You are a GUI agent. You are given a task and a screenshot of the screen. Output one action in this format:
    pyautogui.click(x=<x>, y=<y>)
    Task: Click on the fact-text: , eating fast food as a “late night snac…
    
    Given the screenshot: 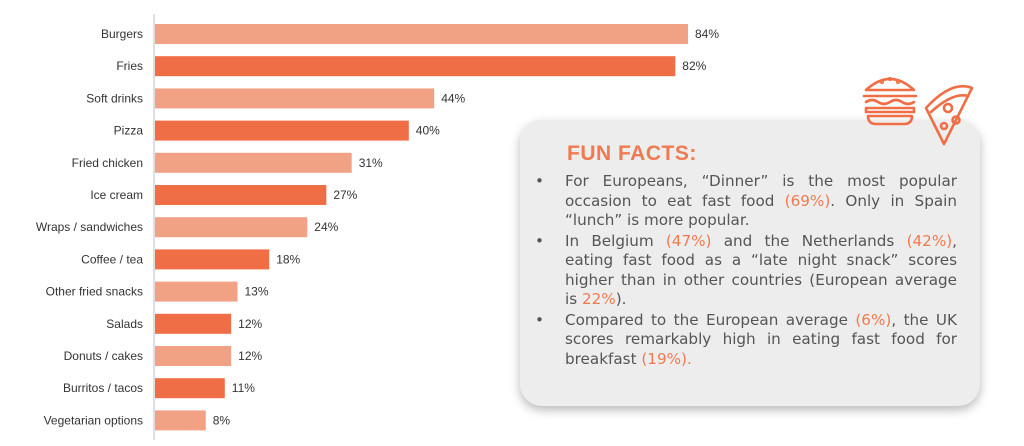 What is the action you would take?
    pyautogui.click(x=761, y=270)
    